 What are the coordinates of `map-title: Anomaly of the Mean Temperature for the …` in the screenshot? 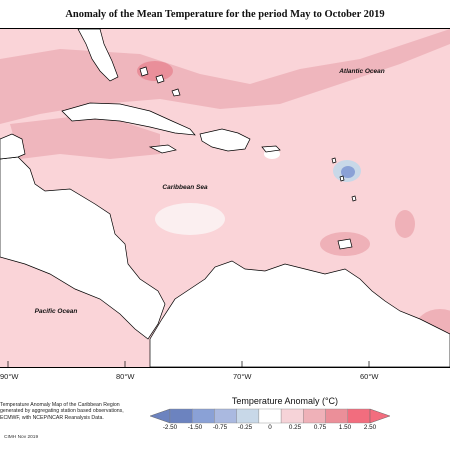 It's located at (225, 14).